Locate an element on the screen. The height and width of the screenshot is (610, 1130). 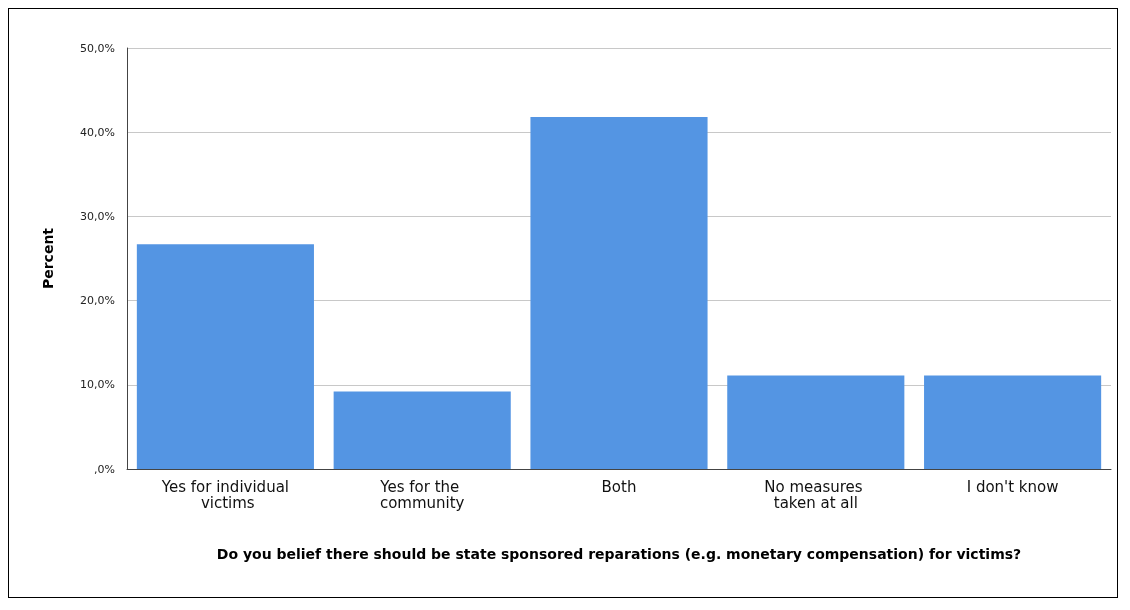
y-tick-label: 50,0% is located at coordinates (97, 48).